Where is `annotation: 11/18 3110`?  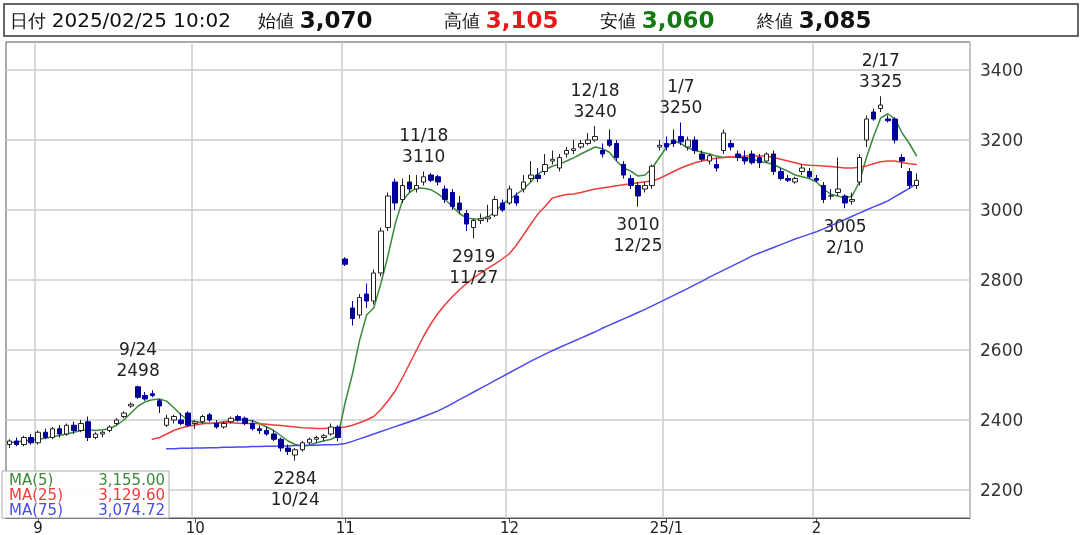
annotation: 11/18 3110 is located at coordinates (424, 145).